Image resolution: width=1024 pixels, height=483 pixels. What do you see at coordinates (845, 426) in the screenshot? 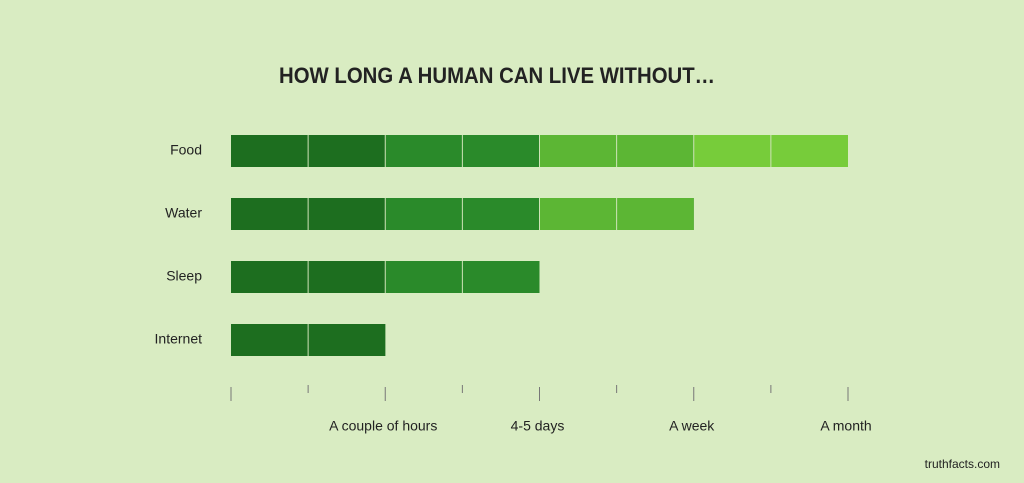
I see `x-tick-label: A month` at bounding box center [845, 426].